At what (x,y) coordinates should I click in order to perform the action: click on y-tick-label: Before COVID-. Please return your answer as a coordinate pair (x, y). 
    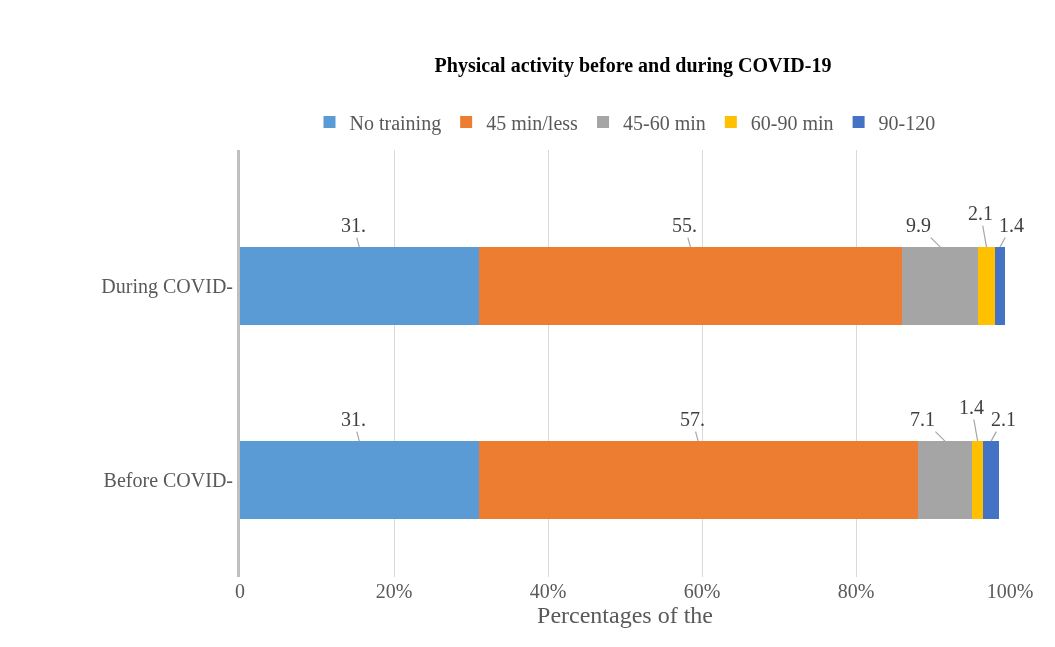
    Looking at the image, I should click on (168, 479).